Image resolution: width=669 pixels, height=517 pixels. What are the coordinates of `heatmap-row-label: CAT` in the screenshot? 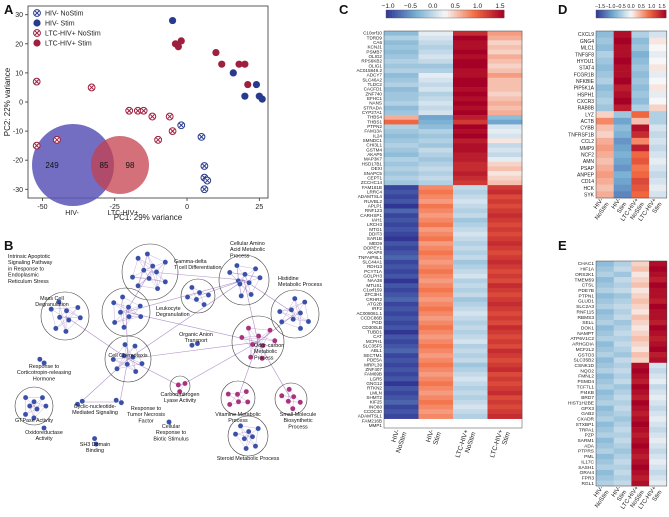 It's located at (377, 336).